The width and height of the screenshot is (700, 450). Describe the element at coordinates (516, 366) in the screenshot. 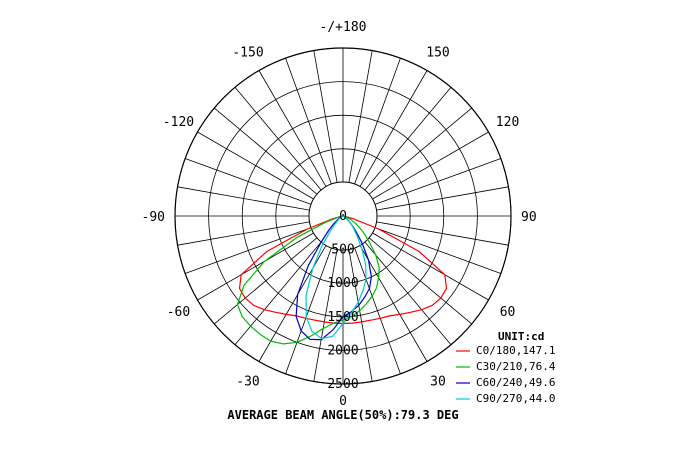

I see `legend-label-2: C30/210,76.4` at that location.